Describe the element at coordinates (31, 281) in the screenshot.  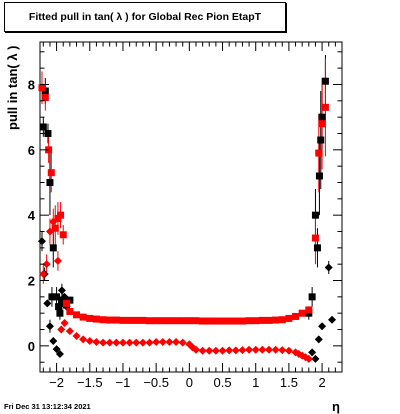
I see `y-tick-label: 2` at that location.